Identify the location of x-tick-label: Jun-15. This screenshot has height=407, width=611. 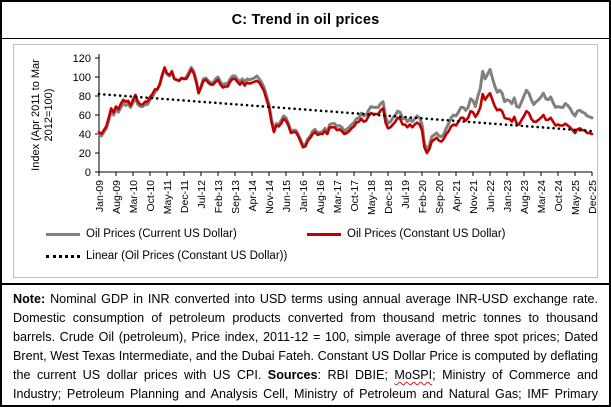
(287, 196).